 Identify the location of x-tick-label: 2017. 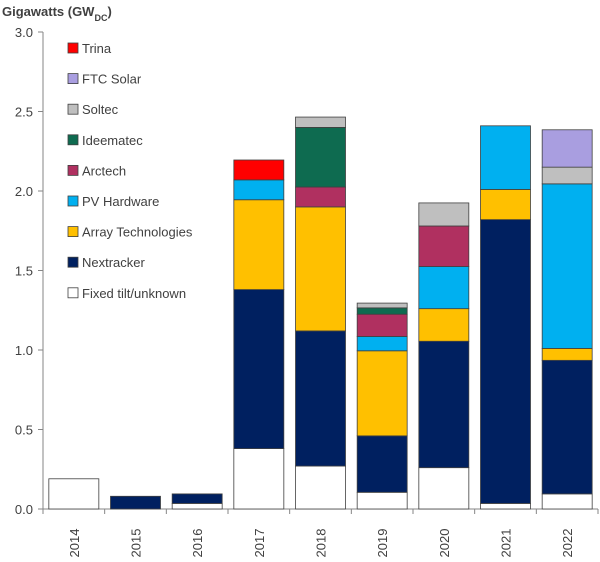
(259, 543).